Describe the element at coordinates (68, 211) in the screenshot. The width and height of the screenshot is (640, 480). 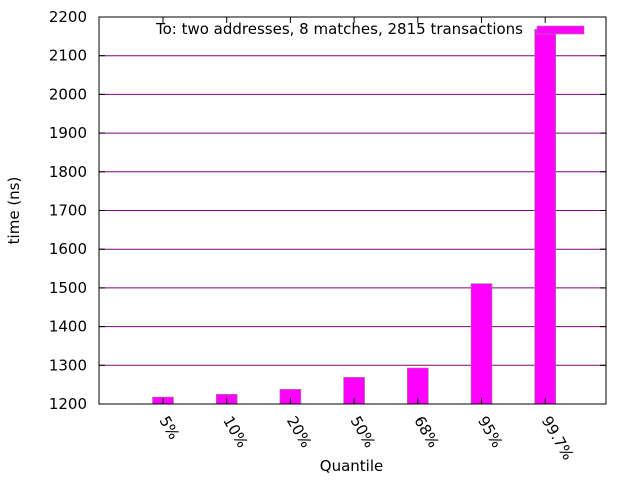
I see `y-tick-label: 1700` at that location.